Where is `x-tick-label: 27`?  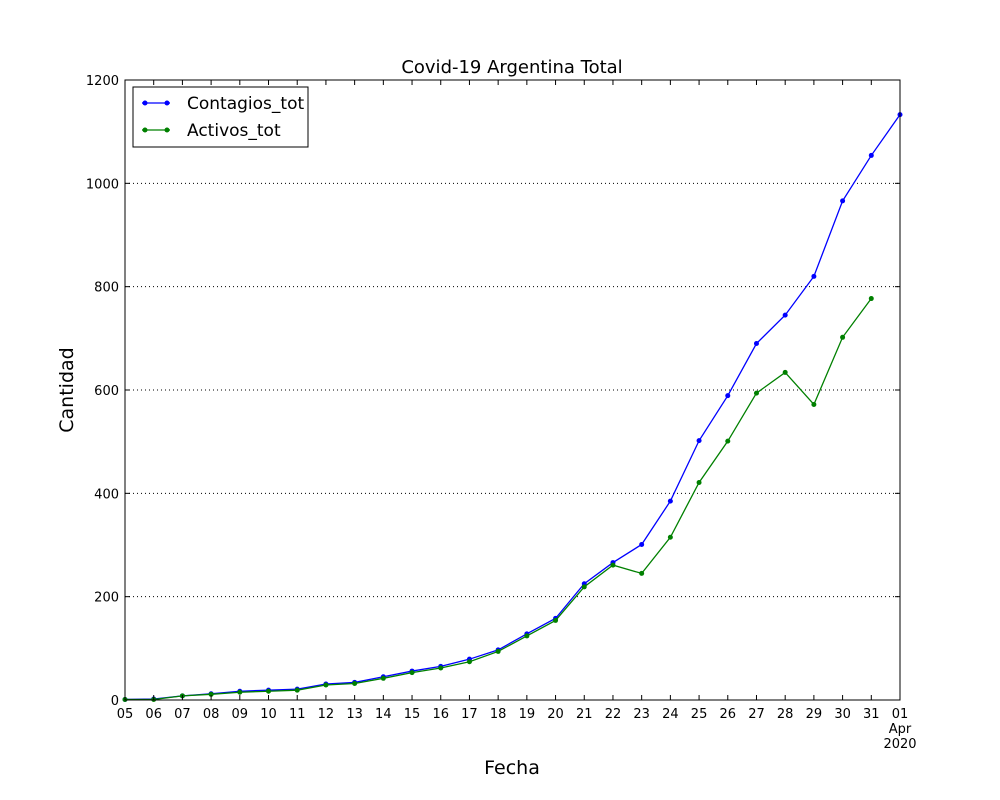 x-tick-label: 27 is located at coordinates (756, 714).